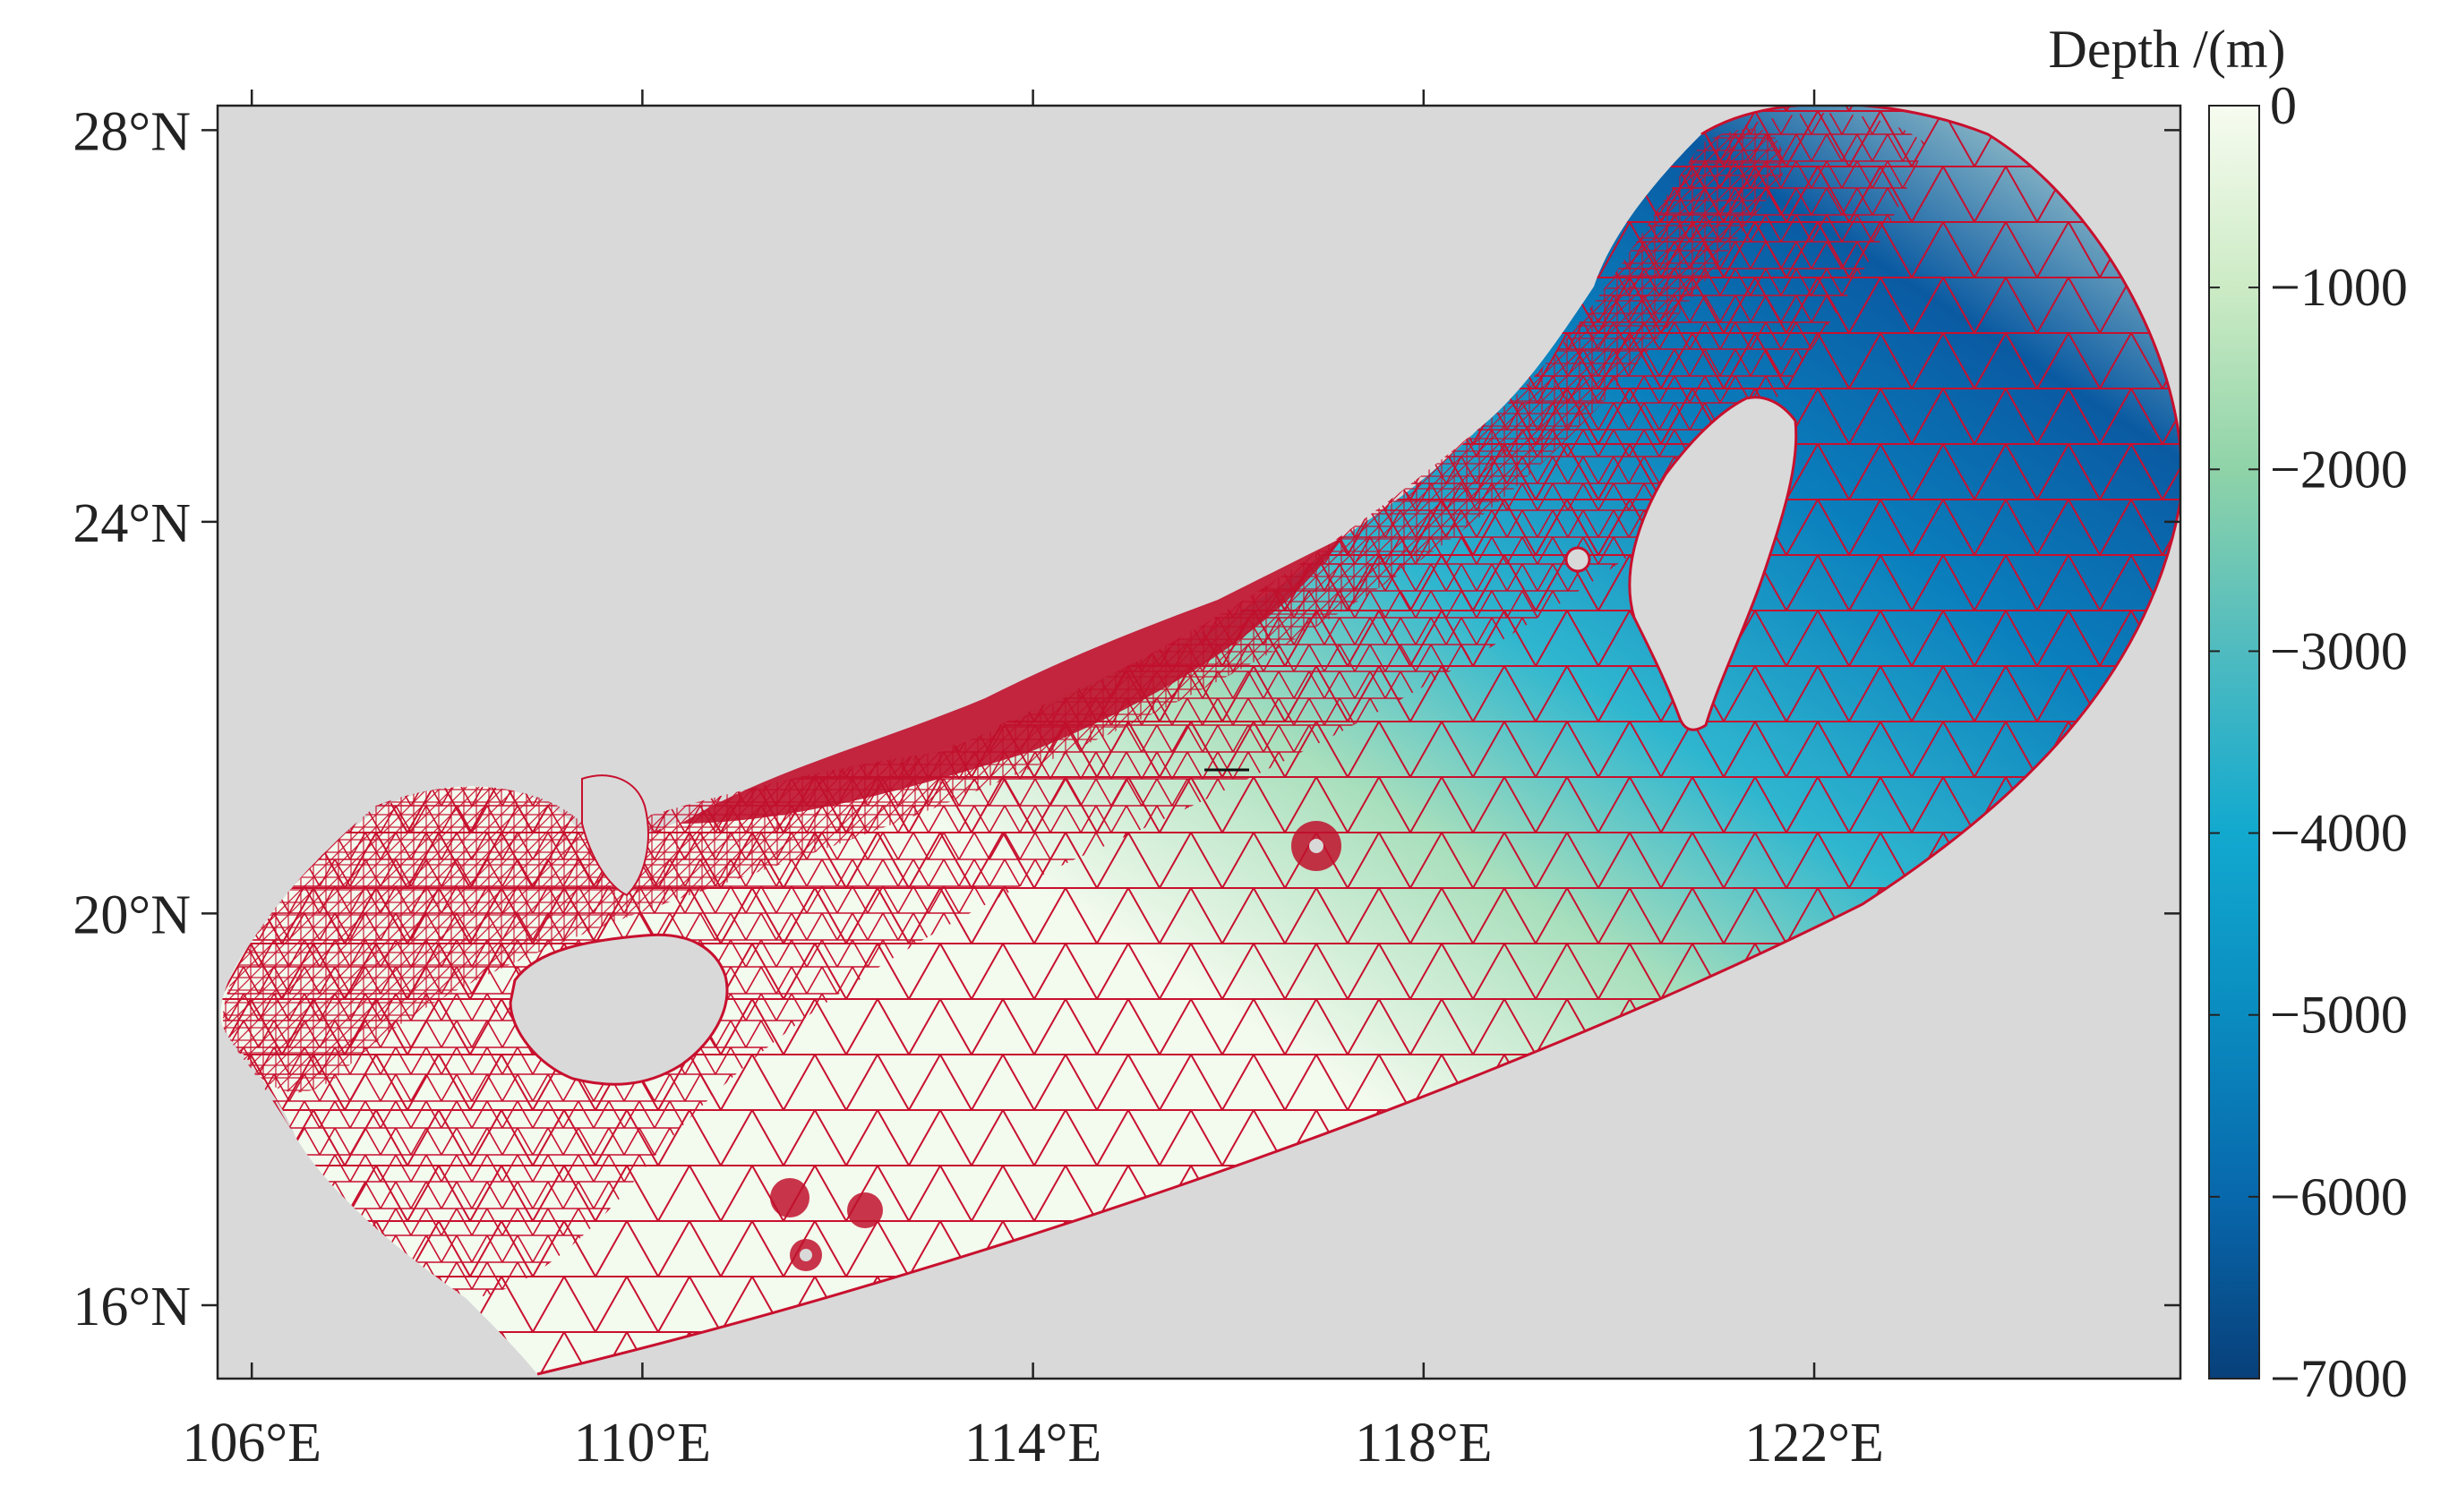 This screenshot has width=2458, height=1512. Describe the element at coordinates (2339, 1015) in the screenshot. I see `colorbar-tick-label: −5000` at that location.